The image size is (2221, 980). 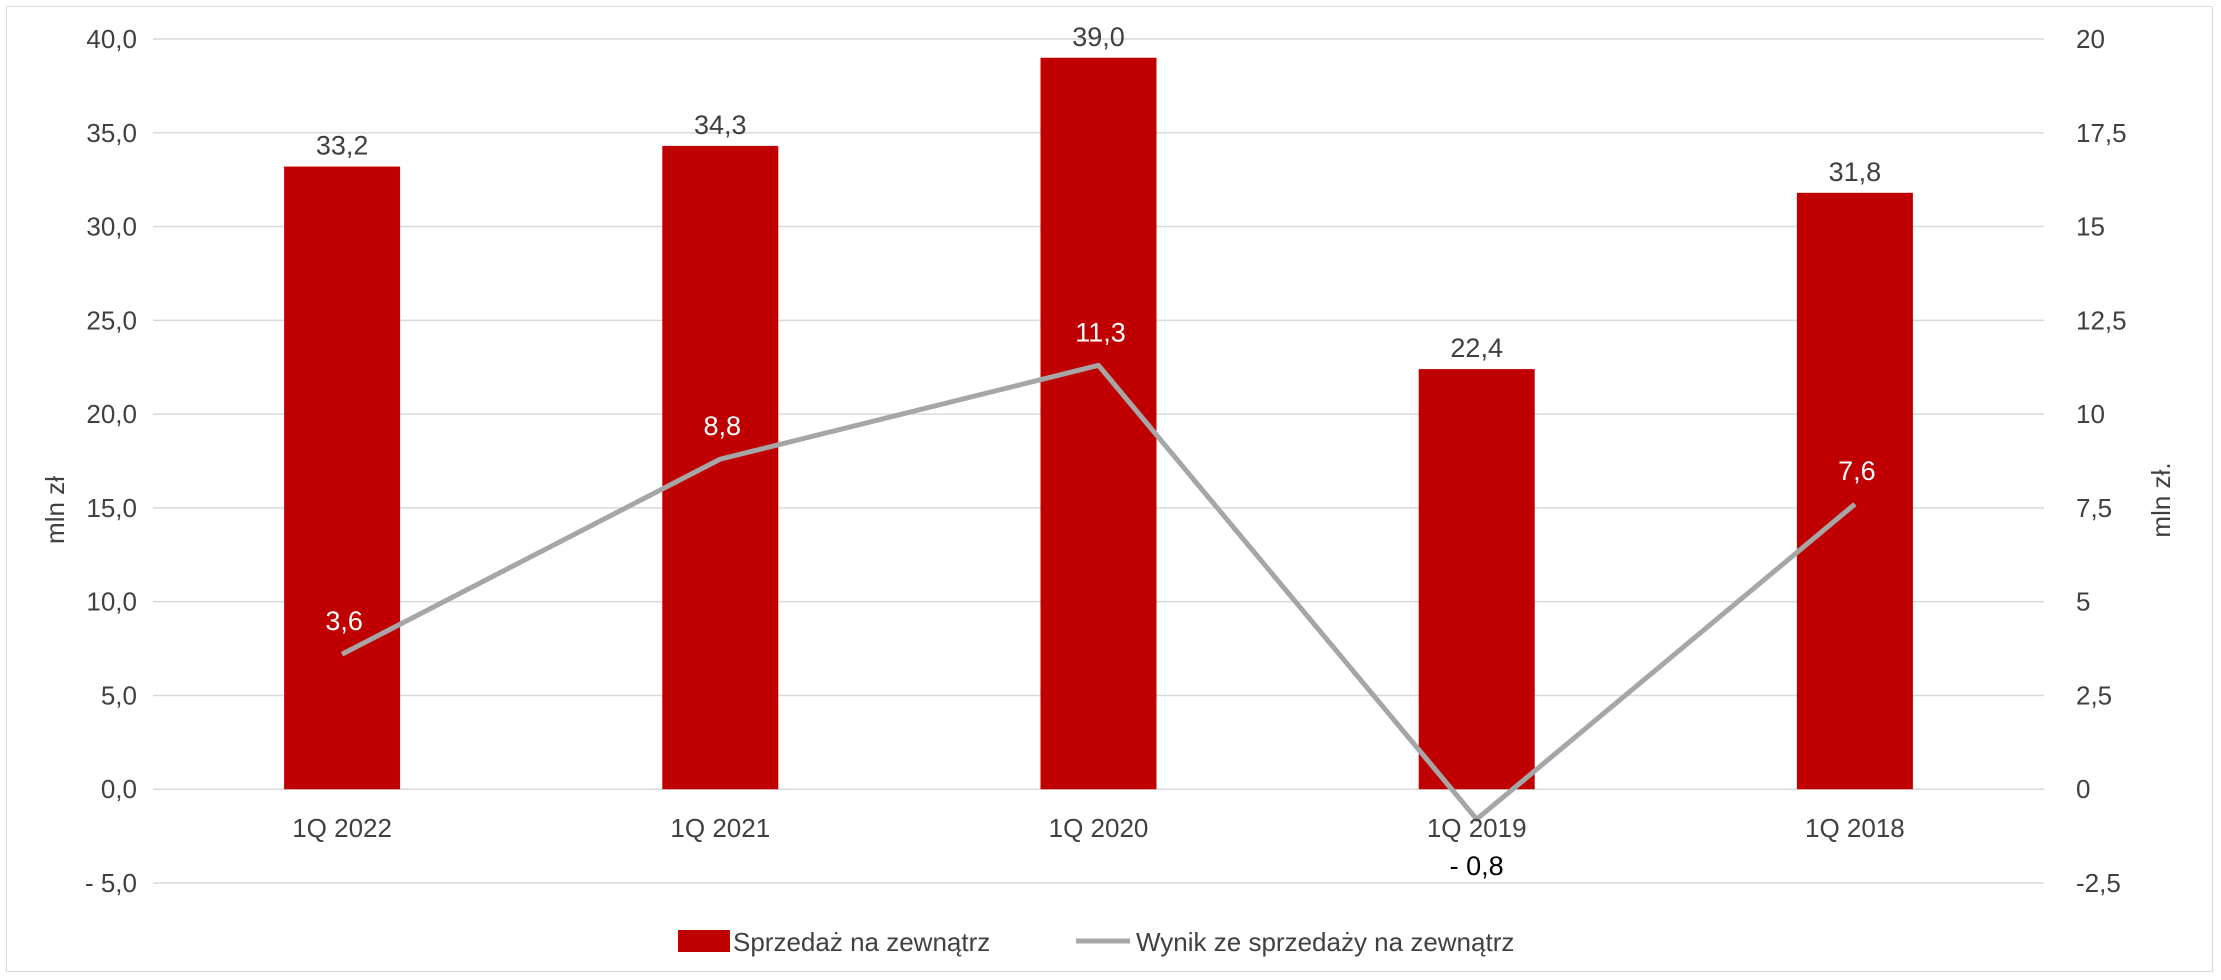 I want to click on bar-value-label: 22,4, so click(x=1476, y=348).